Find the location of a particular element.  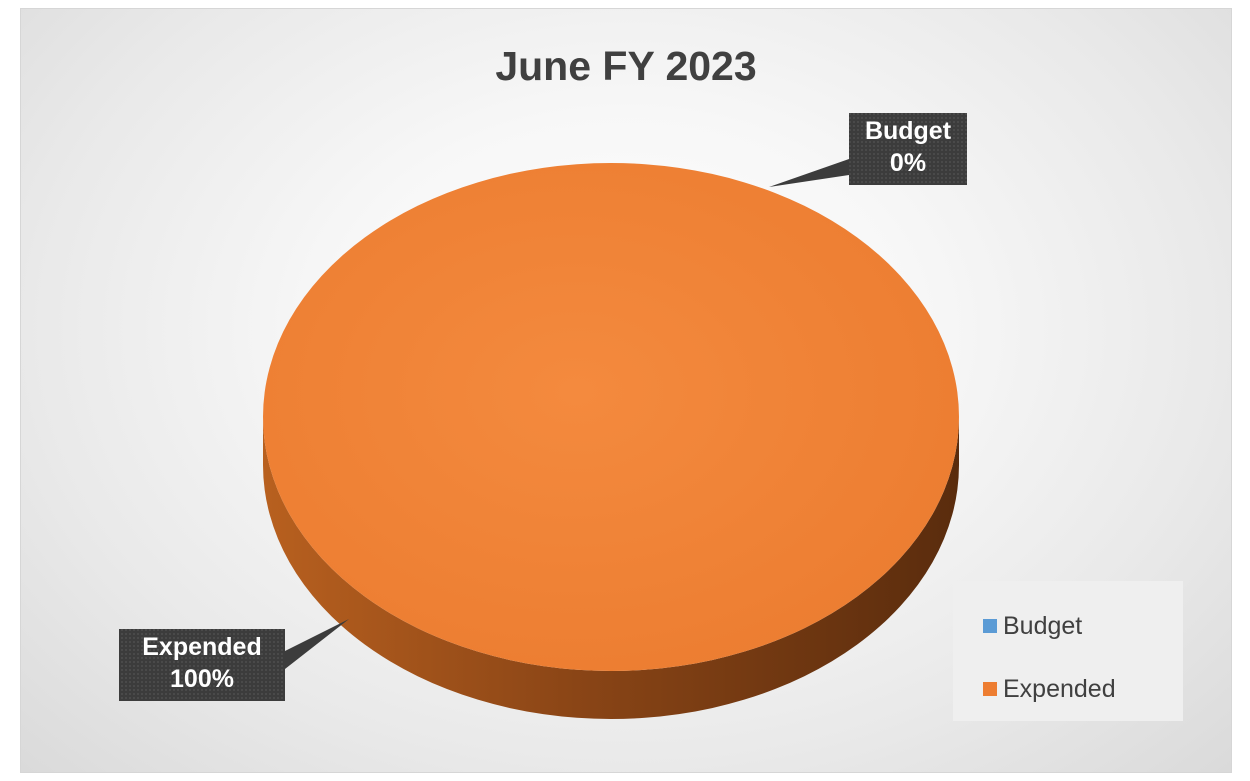

data-label-expended-category: Expended is located at coordinates (202, 647).